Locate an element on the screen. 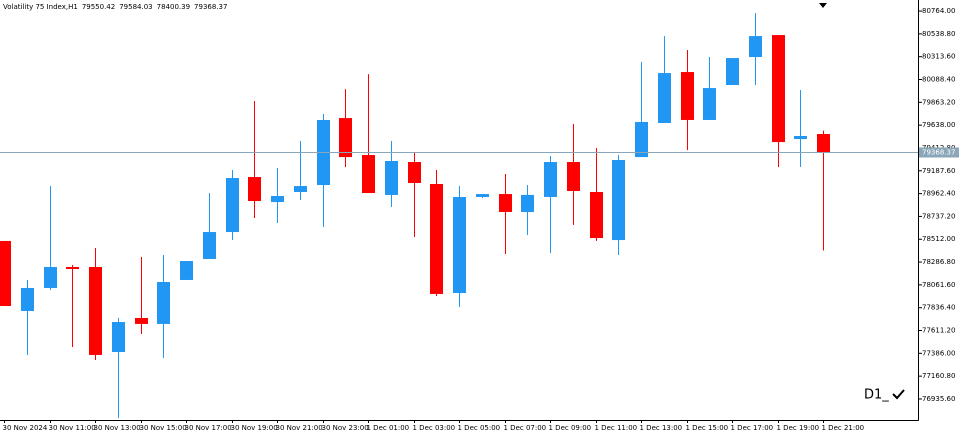 Image resolution: width=960 pixels, height=435 pixels. y-tick-label: 79863.20 is located at coordinates (938, 102).